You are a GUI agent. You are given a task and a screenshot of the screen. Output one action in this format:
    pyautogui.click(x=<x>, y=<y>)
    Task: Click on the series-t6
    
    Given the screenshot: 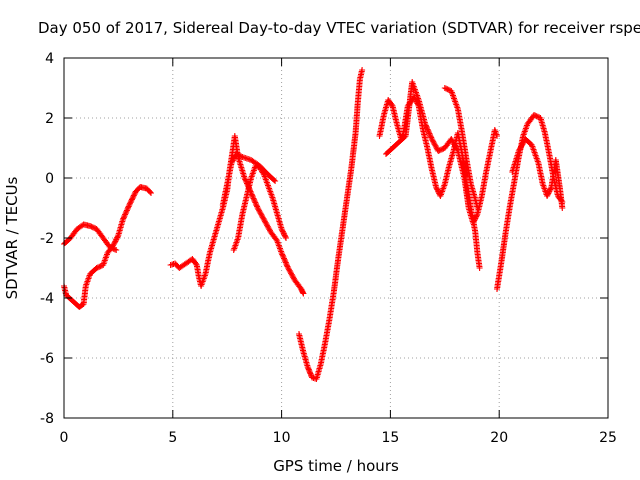 What is the action you would take?
    pyautogui.click(x=331, y=224)
    